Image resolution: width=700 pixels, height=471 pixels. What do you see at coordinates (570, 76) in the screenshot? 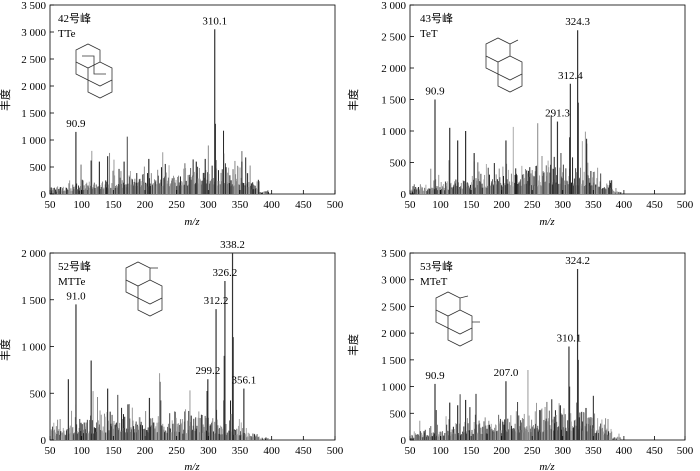
I see `peak-annotation: 312.4` at bounding box center [570, 76].